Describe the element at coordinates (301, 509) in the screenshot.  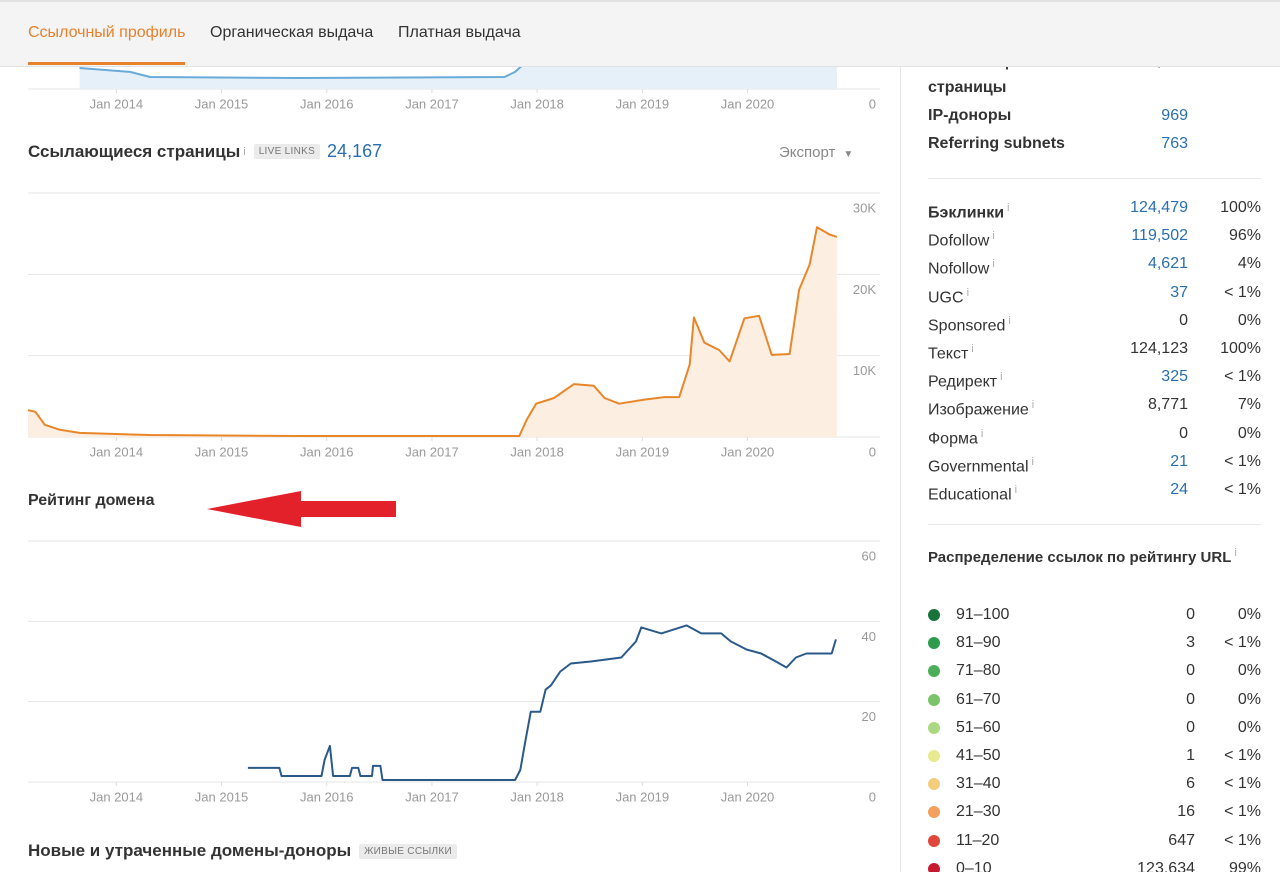
I see `red-arrow` at that location.